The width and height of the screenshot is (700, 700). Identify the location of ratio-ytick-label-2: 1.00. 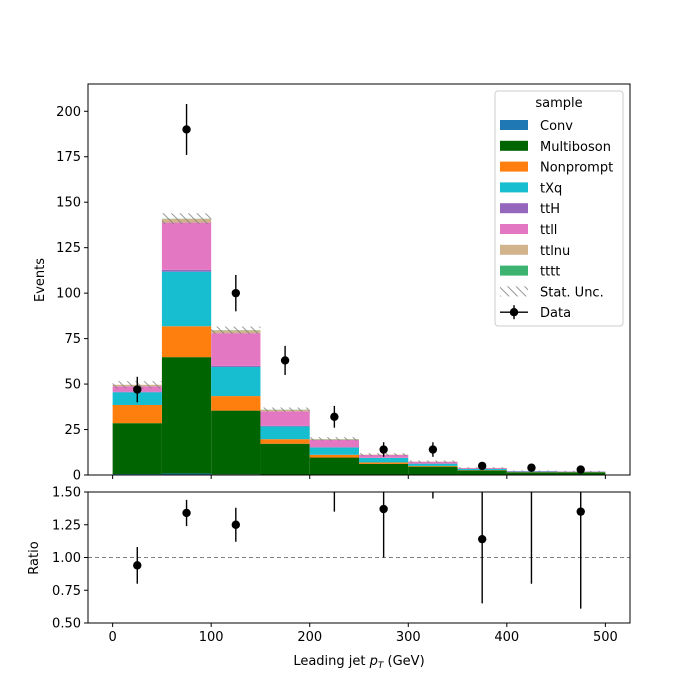
(66, 558).